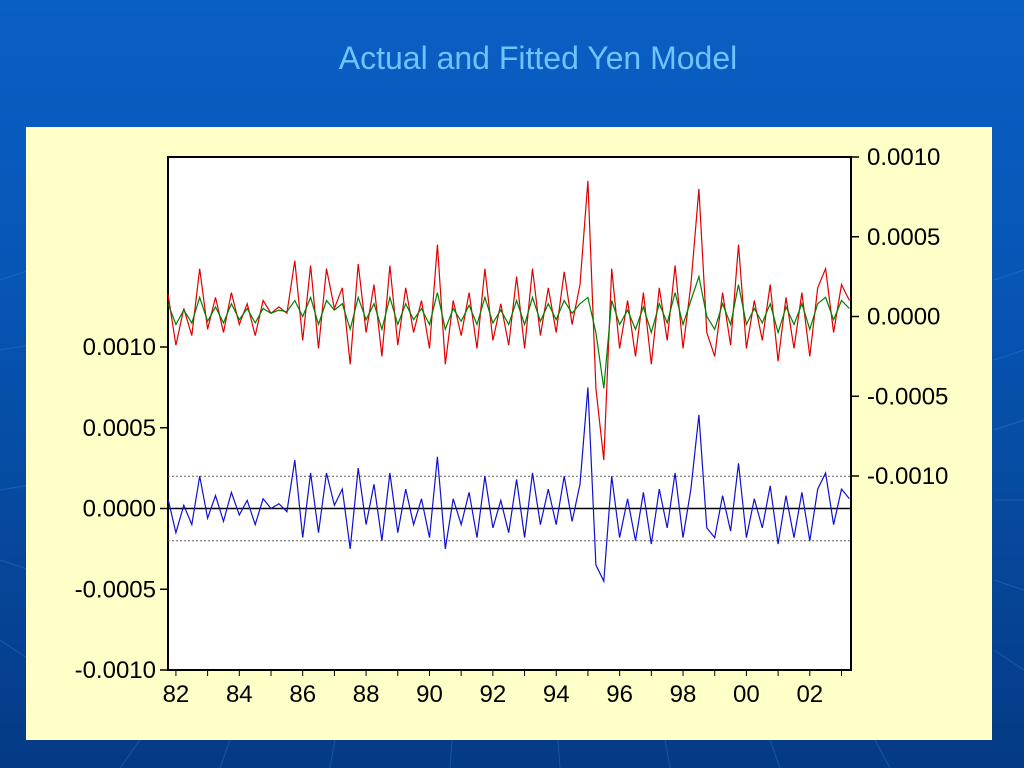 This screenshot has height=768, width=1024. What do you see at coordinates (556, 694) in the screenshot?
I see `x-tick-label: 94` at bounding box center [556, 694].